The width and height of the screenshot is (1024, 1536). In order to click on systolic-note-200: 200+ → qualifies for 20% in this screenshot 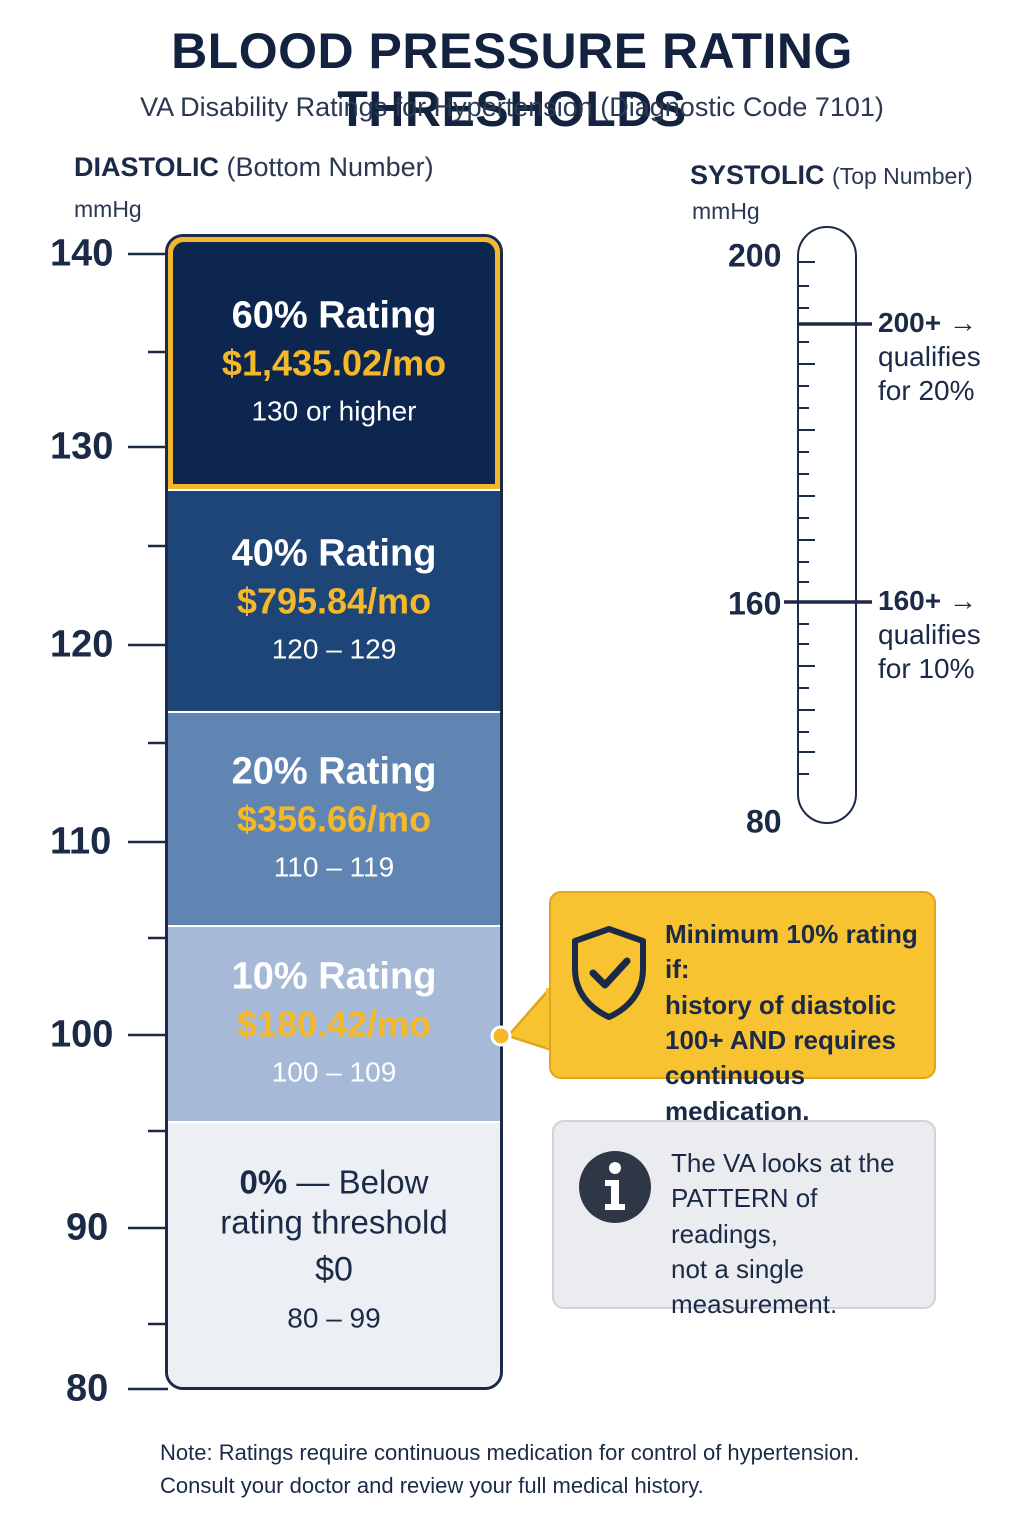, I will do `click(929, 357)`.